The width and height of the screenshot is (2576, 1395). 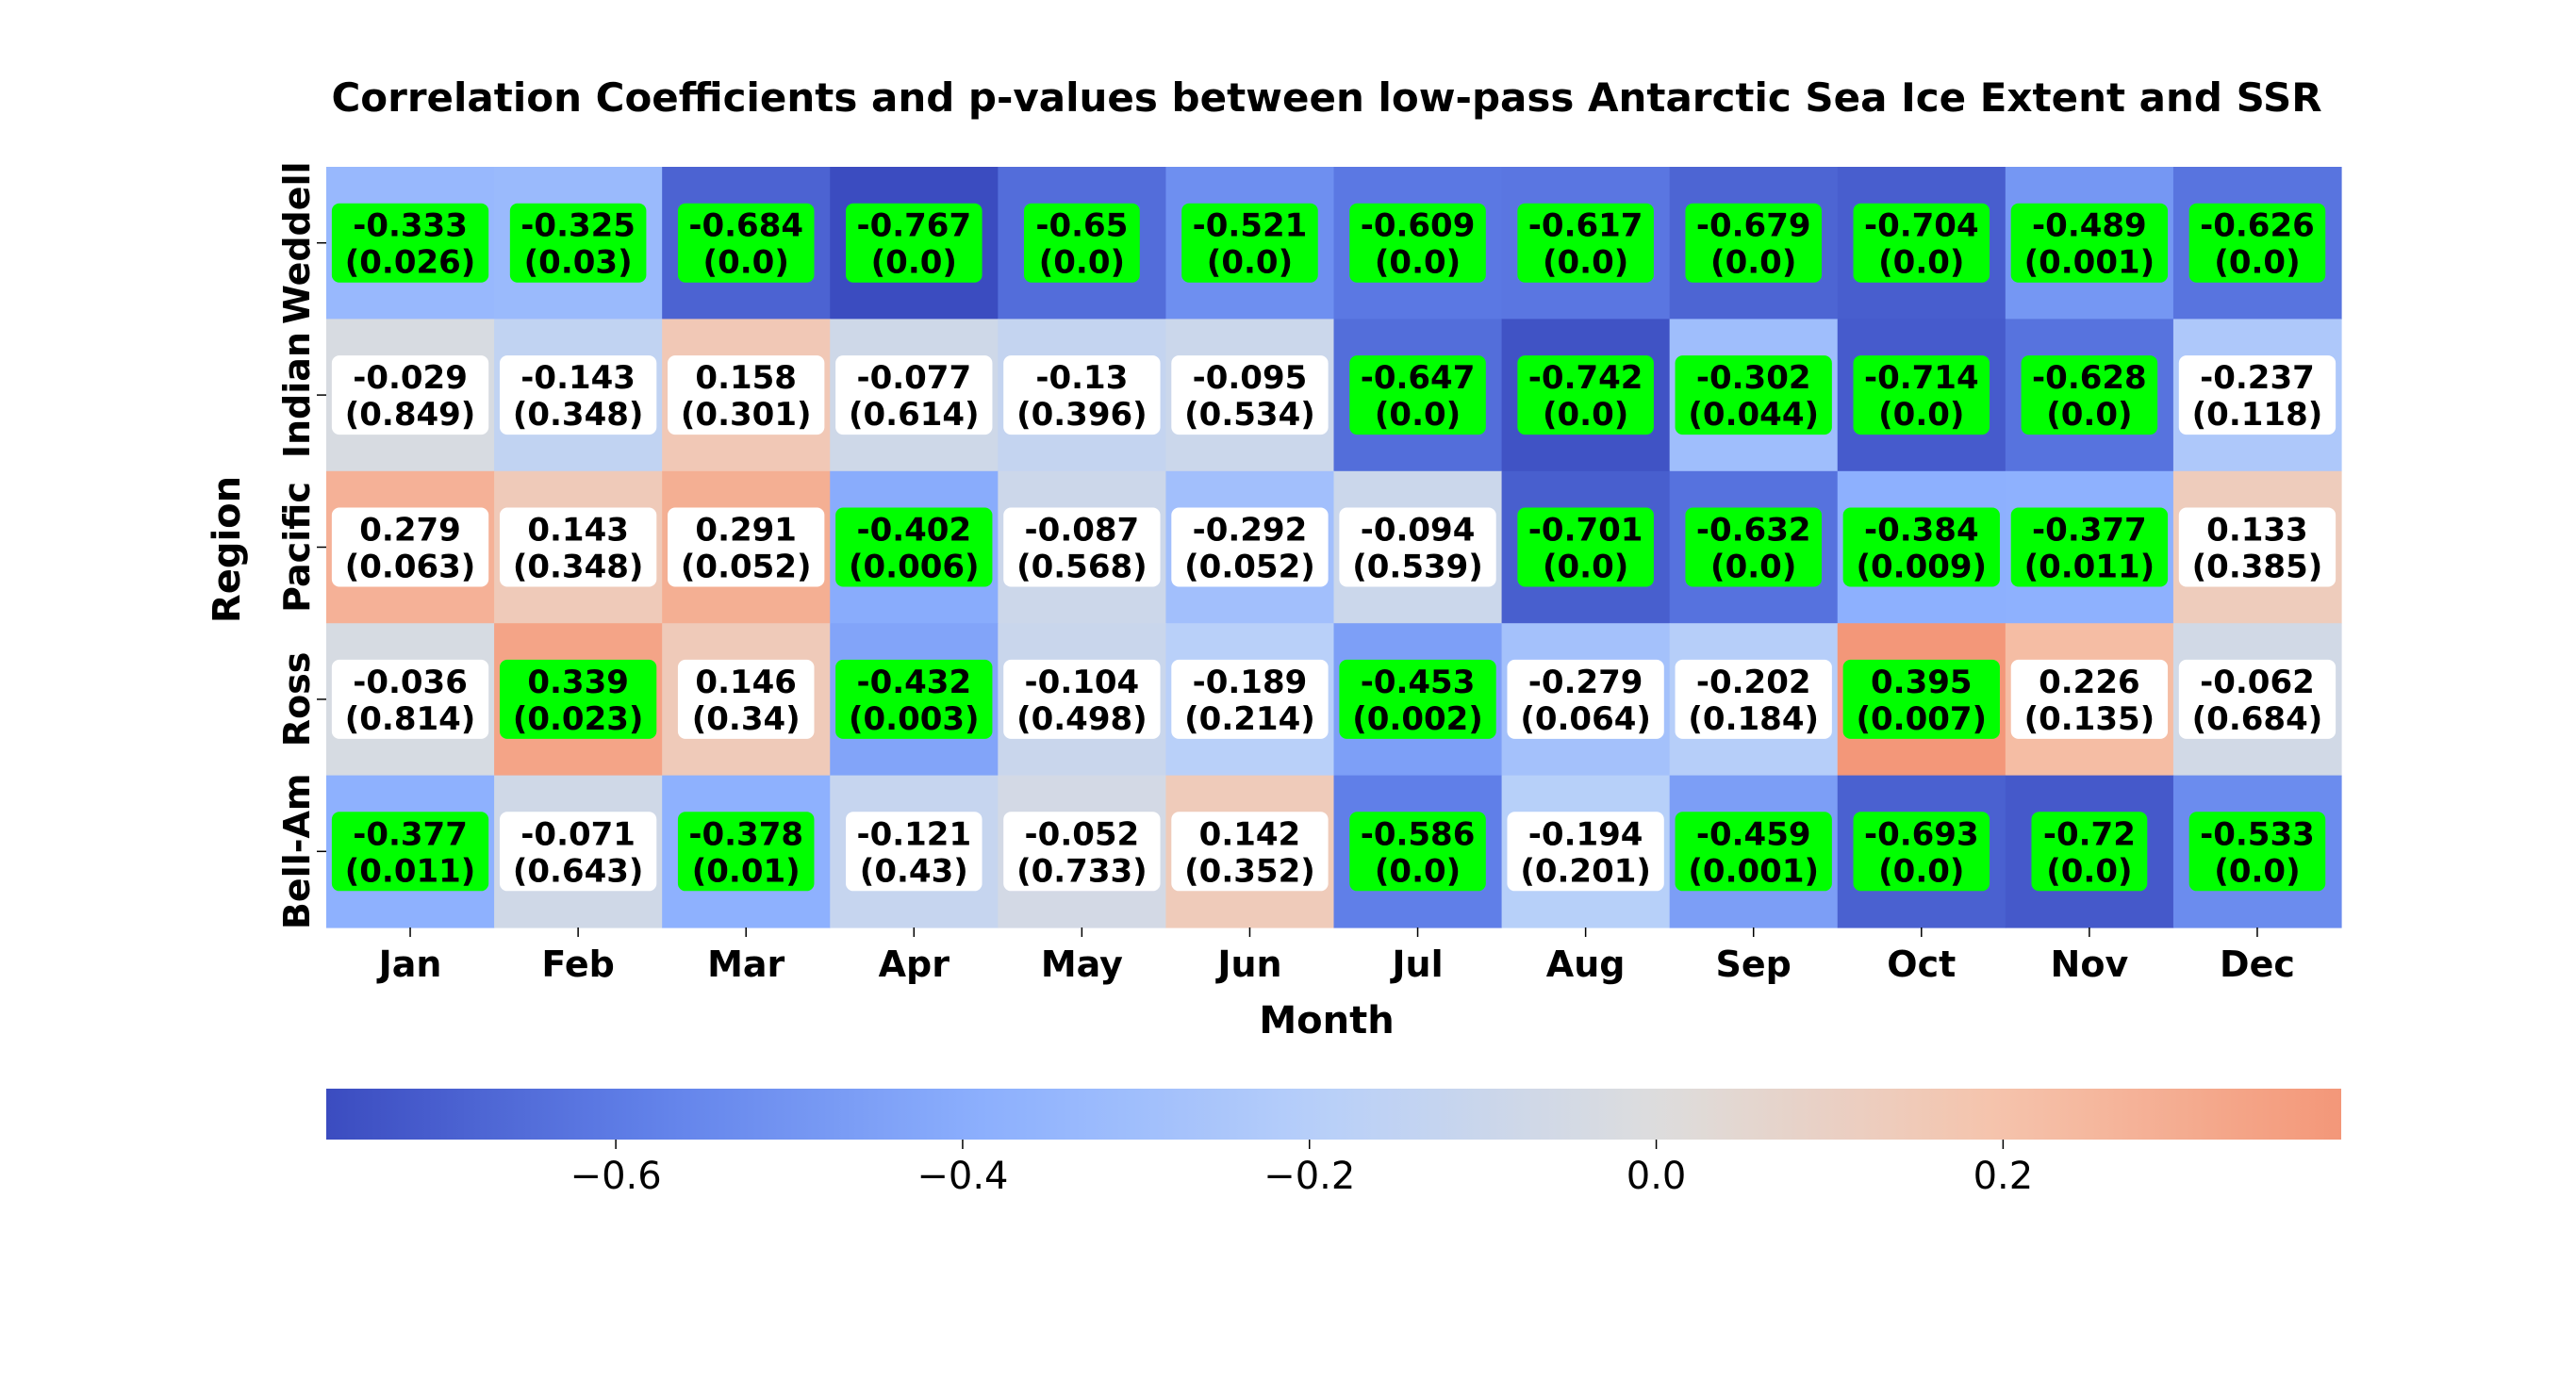 What do you see at coordinates (746, 531) in the screenshot?
I see `cell-correlation-label: 0.291` at bounding box center [746, 531].